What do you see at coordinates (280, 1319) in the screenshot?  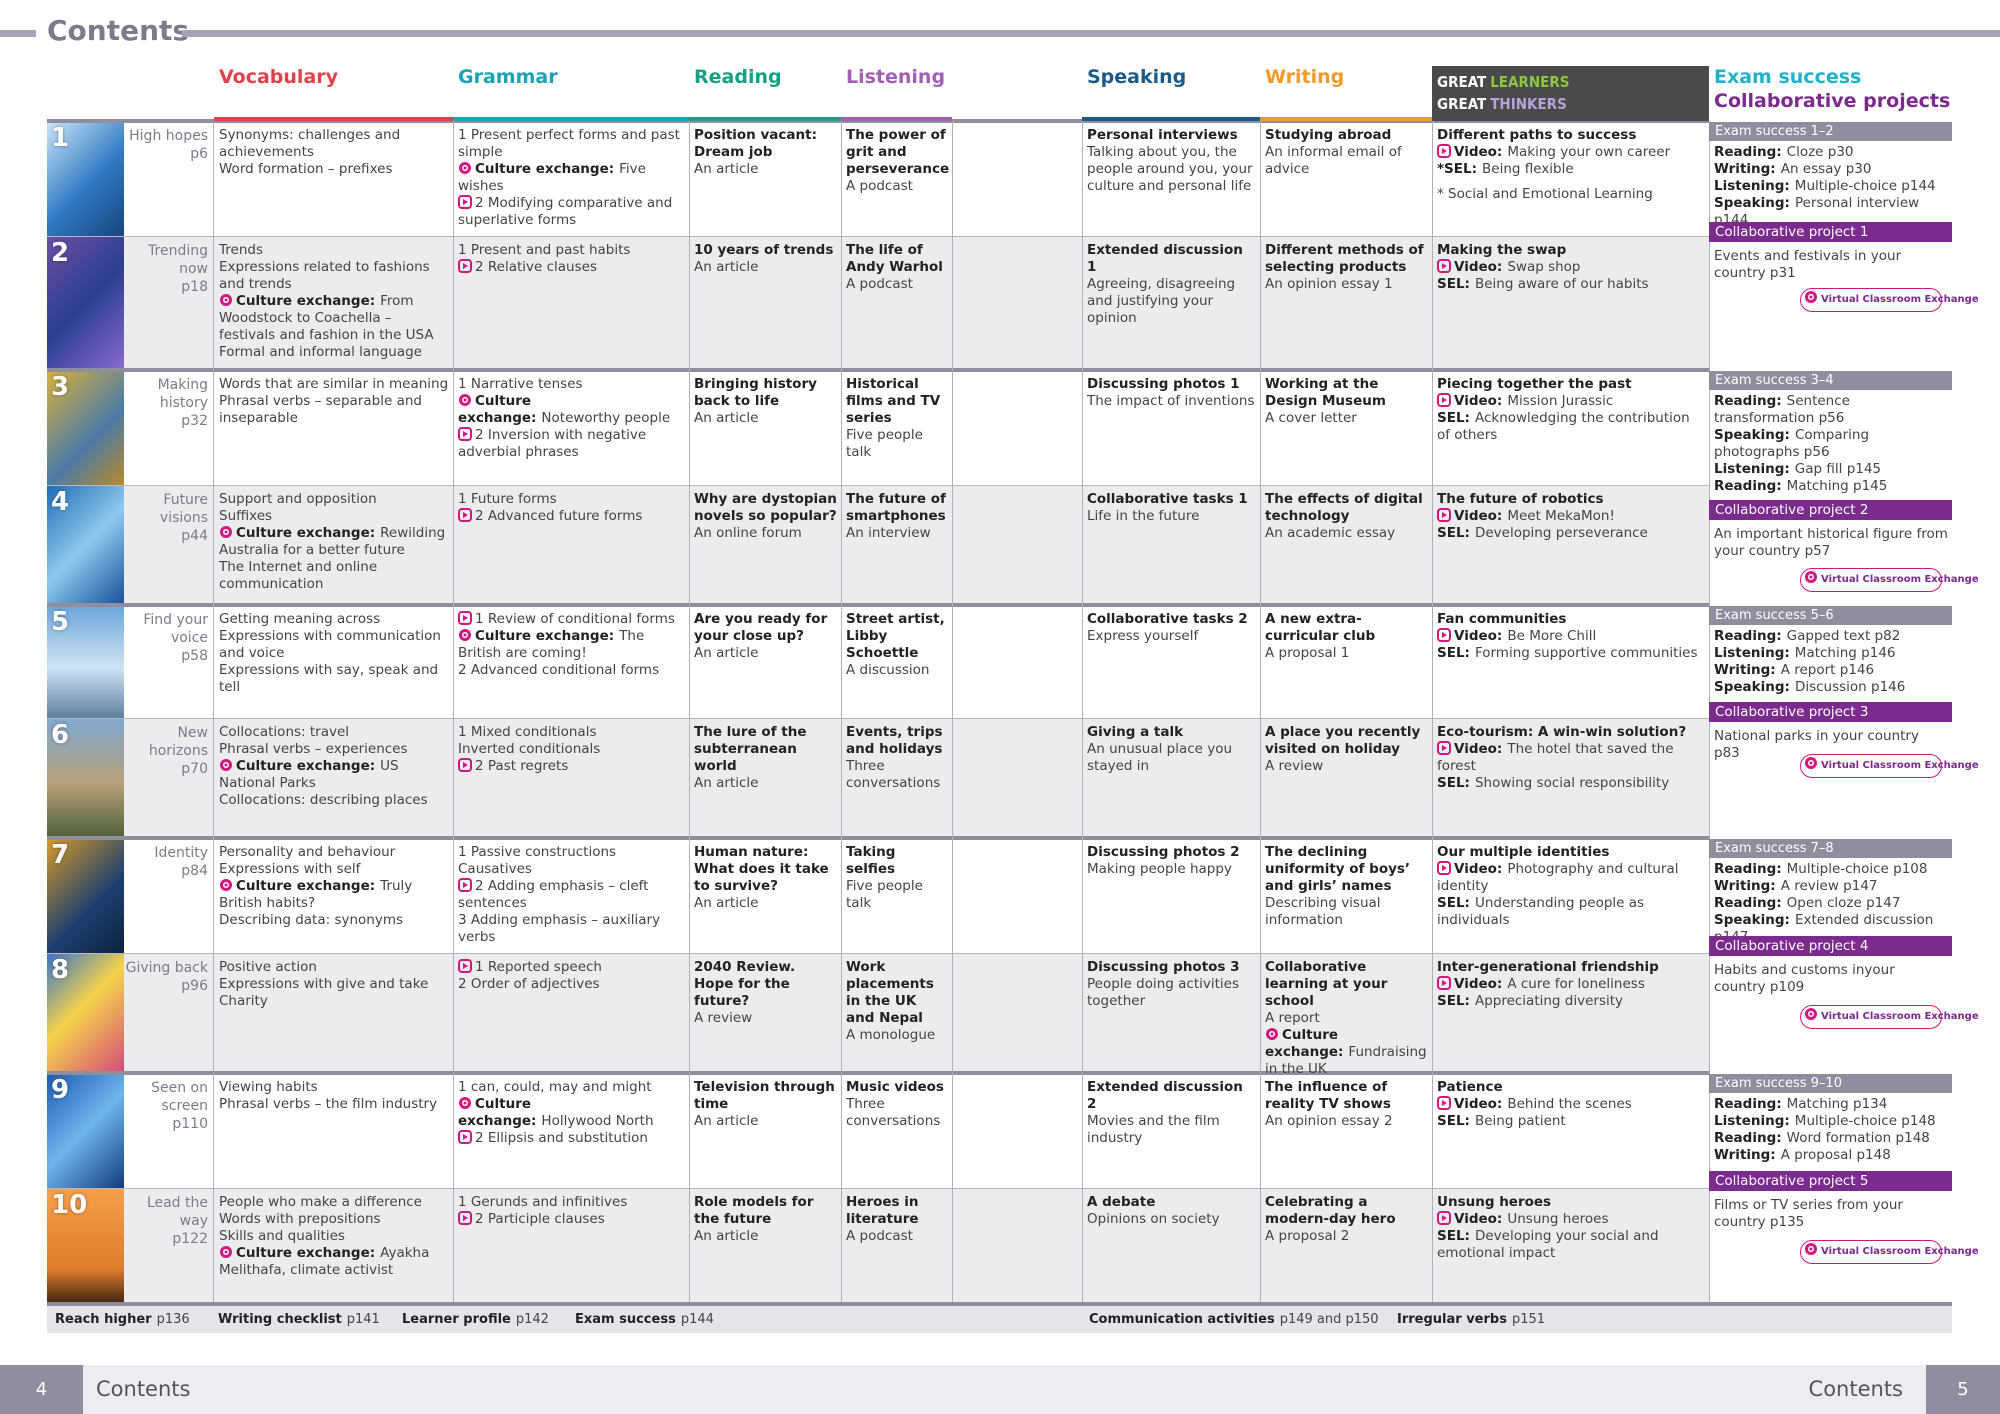 I see `footer-label: Writing checklist` at bounding box center [280, 1319].